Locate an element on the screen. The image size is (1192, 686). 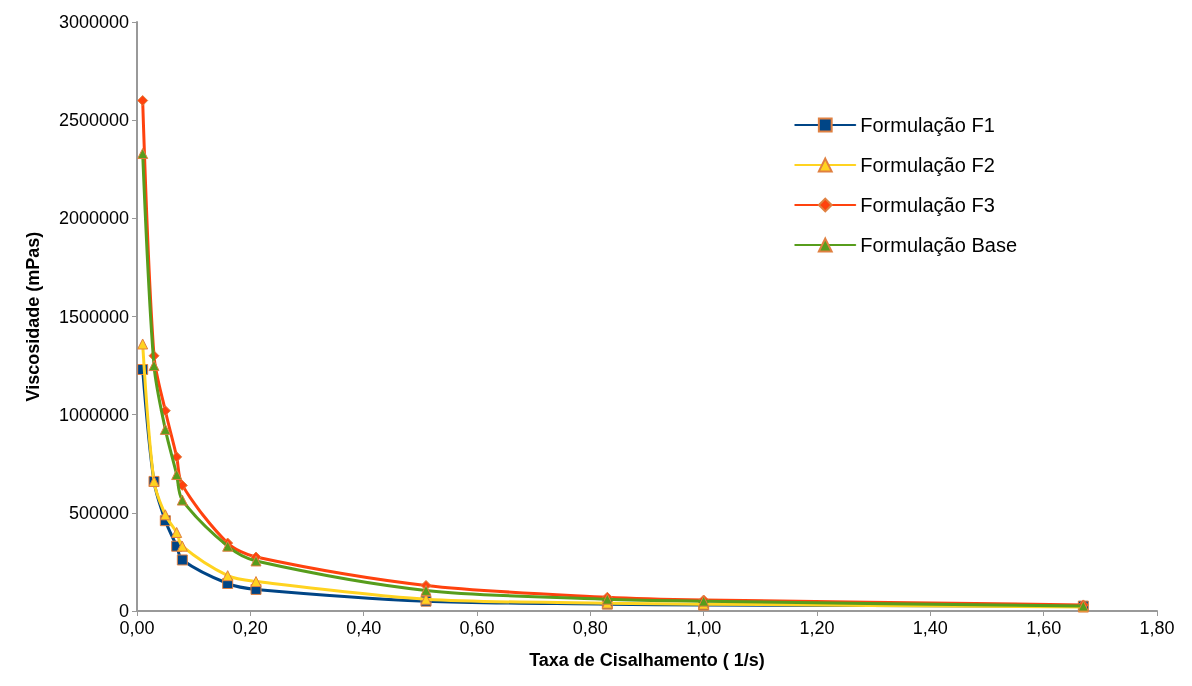
x-tick-label: 1,80 is located at coordinates (1157, 628).